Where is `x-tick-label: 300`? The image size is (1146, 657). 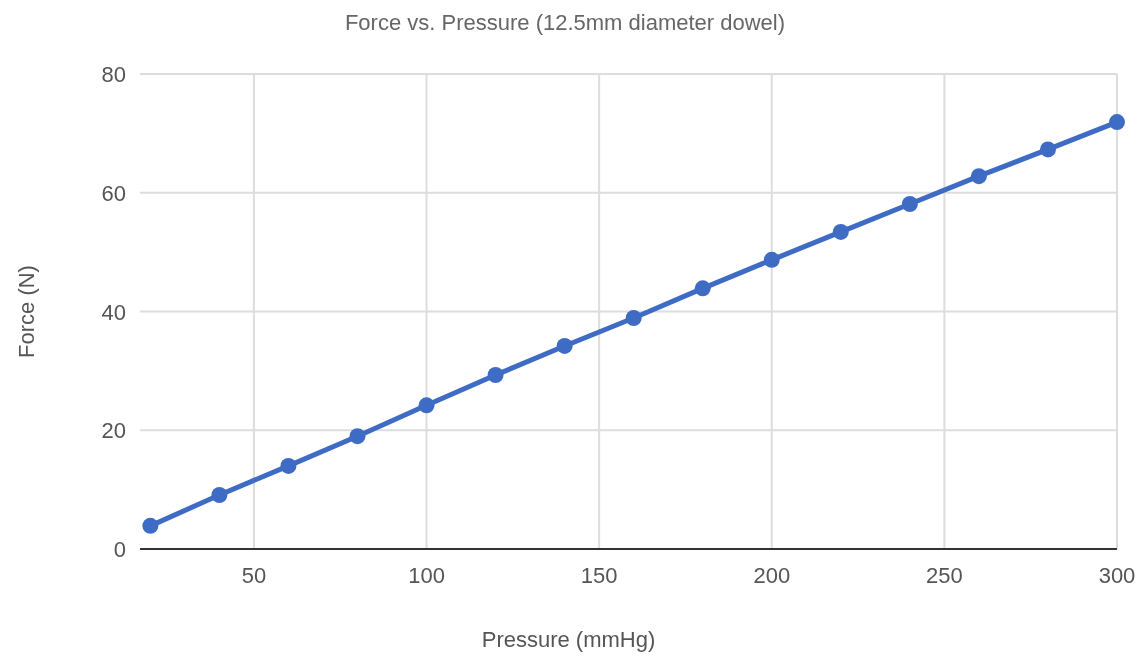 x-tick-label: 300 is located at coordinates (1117, 575).